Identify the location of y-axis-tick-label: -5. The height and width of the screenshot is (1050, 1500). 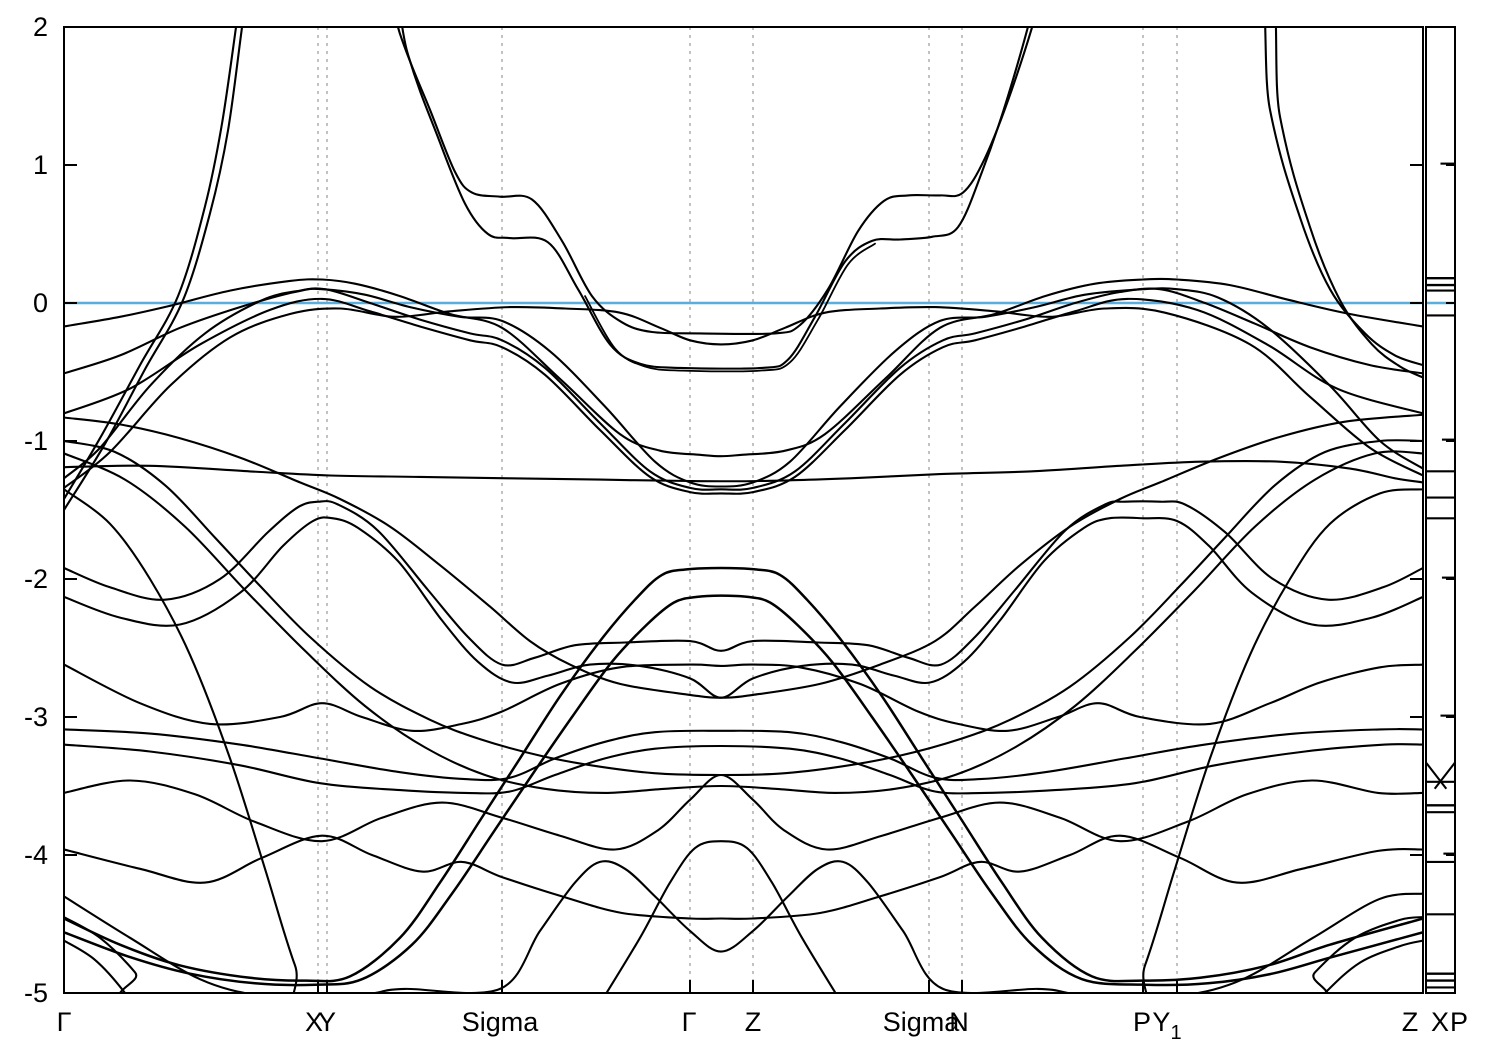
(36, 993).